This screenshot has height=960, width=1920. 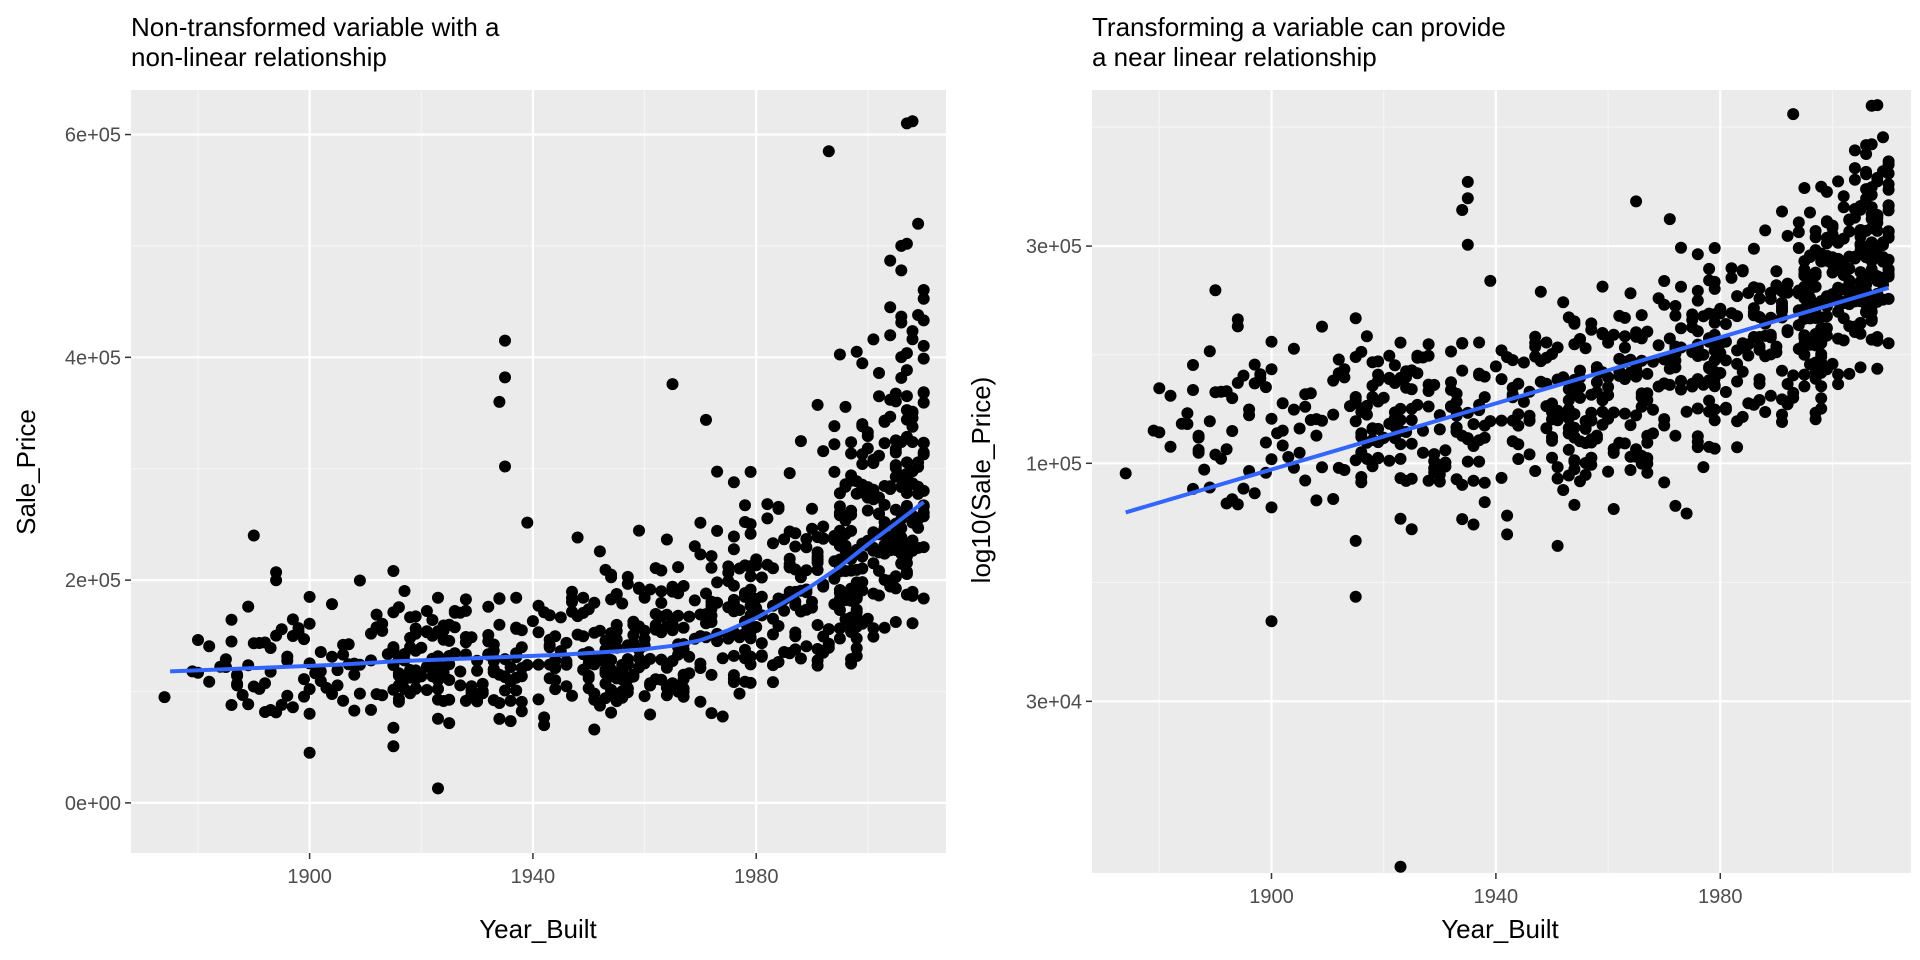 What do you see at coordinates (26, 472) in the screenshot?
I see `left-y-axis-title: Sale_Price` at bounding box center [26, 472].